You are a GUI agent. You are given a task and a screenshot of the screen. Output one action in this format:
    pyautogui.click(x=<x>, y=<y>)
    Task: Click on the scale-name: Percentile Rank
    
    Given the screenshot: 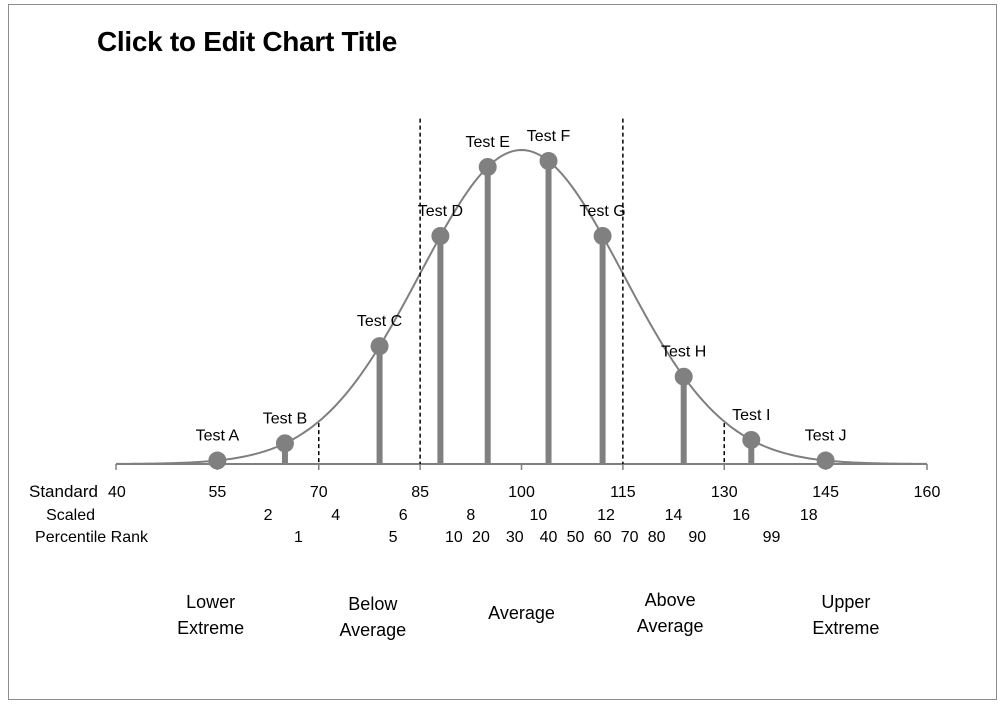 What is the action you would take?
    pyautogui.click(x=92, y=537)
    